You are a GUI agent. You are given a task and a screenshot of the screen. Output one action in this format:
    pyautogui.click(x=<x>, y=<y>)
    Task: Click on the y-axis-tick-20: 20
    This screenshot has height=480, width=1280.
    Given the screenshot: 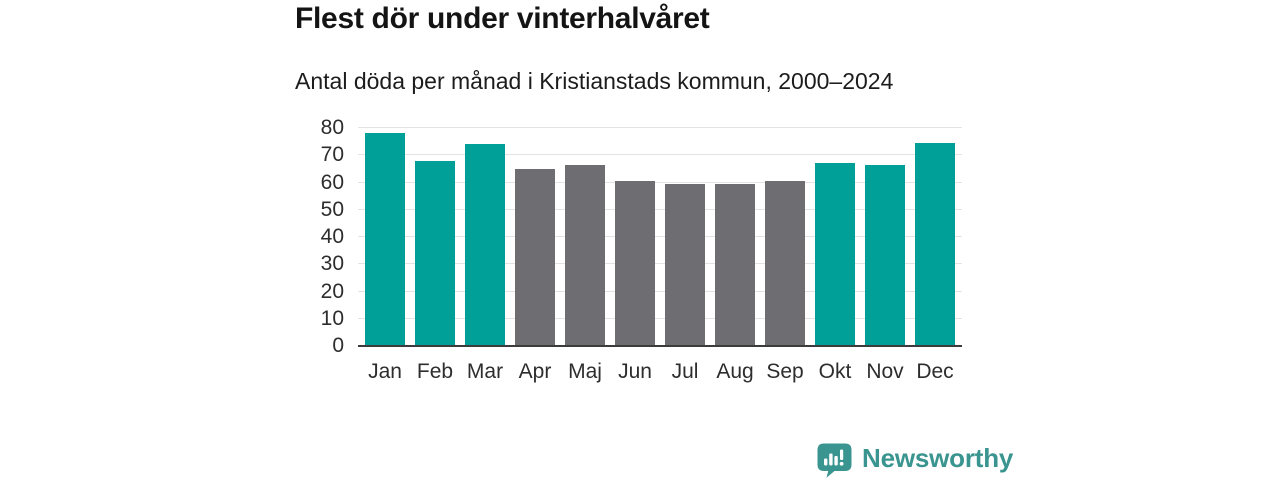 What is the action you would take?
    pyautogui.click(x=332, y=291)
    